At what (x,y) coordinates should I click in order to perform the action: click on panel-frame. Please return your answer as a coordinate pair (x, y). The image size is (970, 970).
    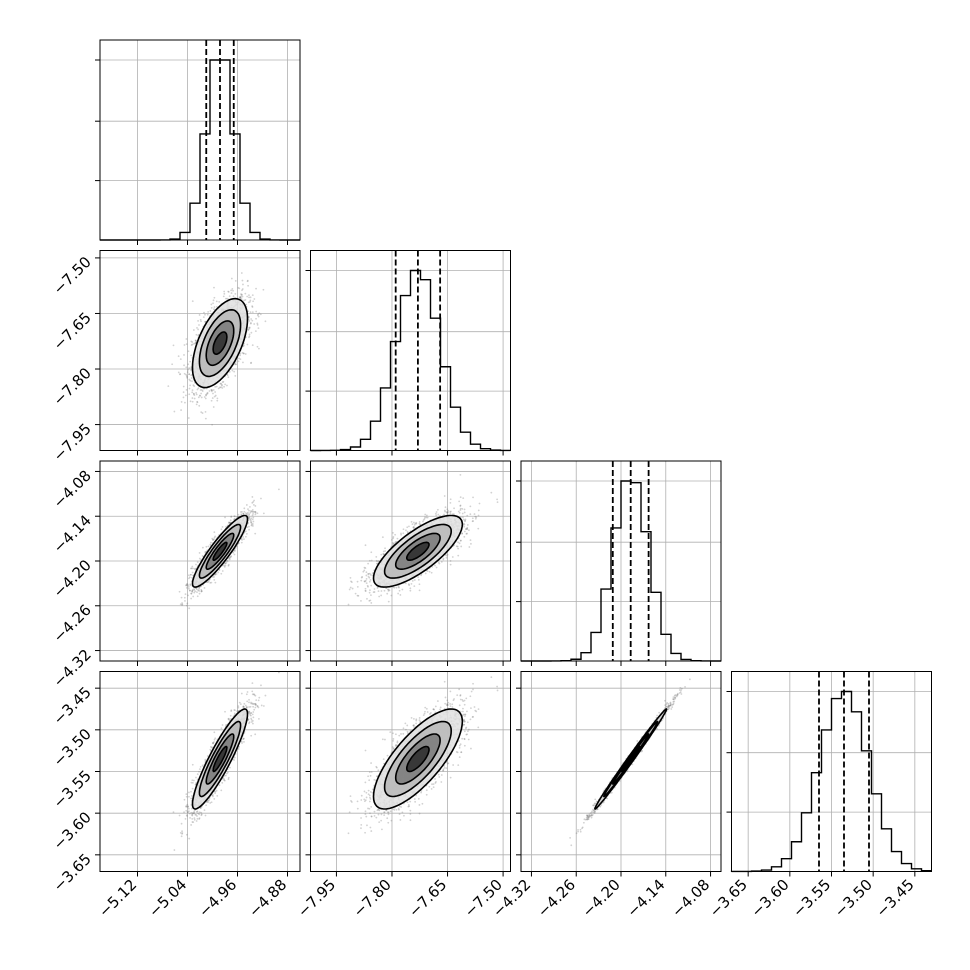
    Looking at the image, I should click on (200, 350).